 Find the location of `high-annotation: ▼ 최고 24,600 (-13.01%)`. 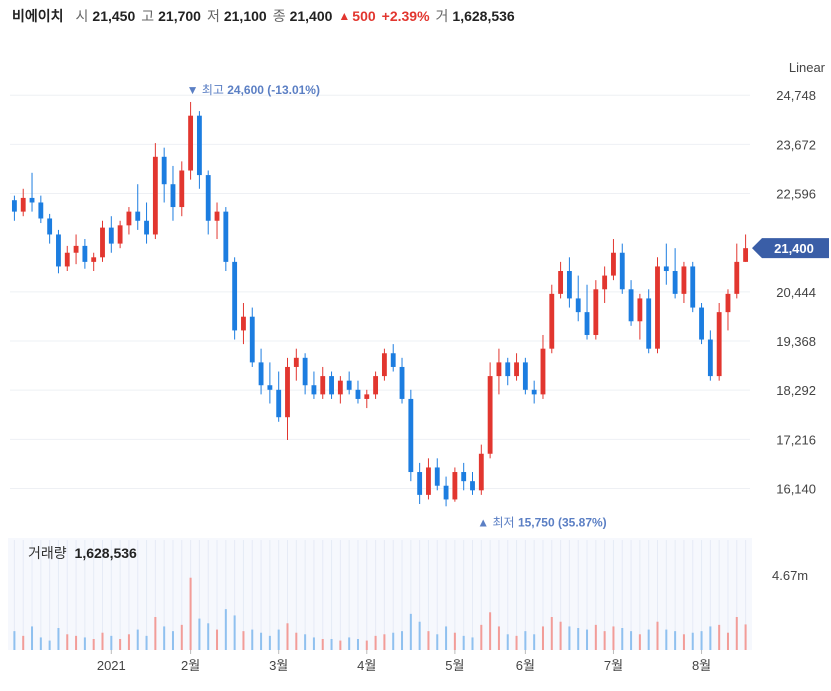

high-annotation: ▼ 최고 24,600 (-13.01%) is located at coordinates (253, 90).